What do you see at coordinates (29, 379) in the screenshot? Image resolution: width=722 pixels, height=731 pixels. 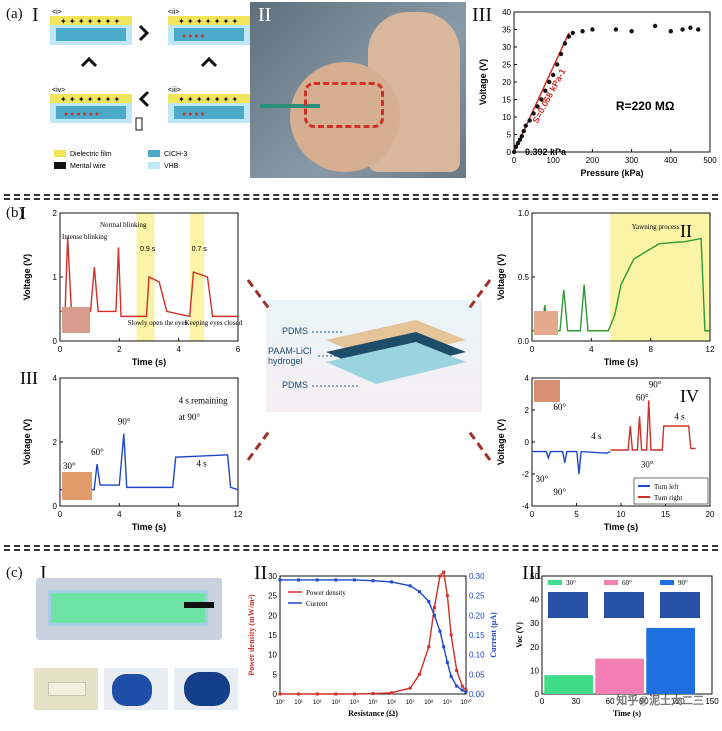 I see `chart-numeral: III` at bounding box center [29, 379].